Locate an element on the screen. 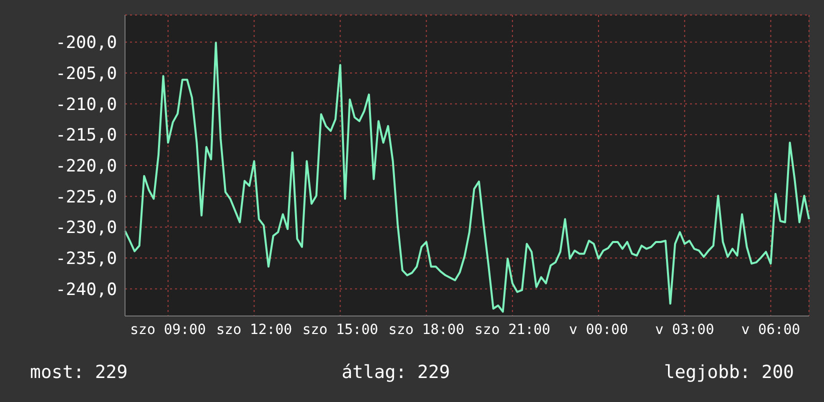 This screenshot has width=824, height=402. y-tick-label: -235,0 is located at coordinates (86, 259).